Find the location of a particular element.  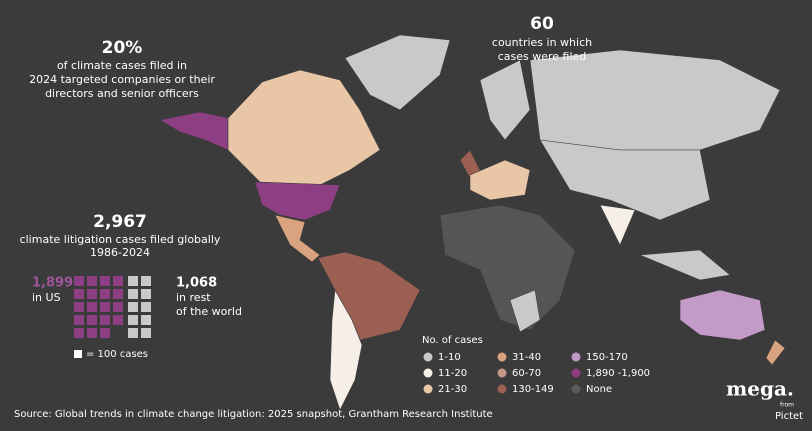

us-stat: 1,899 is located at coordinates (52, 283).